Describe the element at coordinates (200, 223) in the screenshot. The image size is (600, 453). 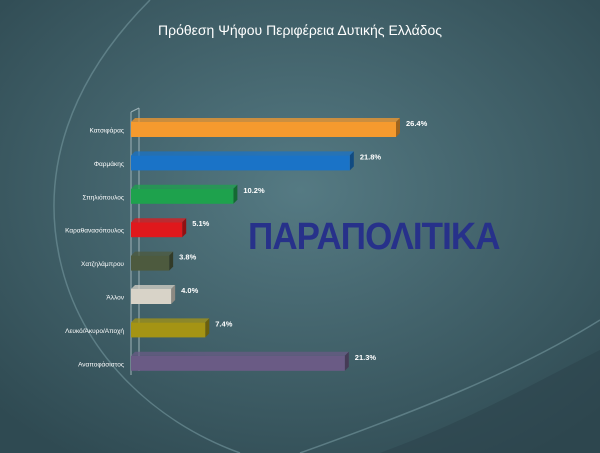
I see `value-label: 5.1%` at that location.